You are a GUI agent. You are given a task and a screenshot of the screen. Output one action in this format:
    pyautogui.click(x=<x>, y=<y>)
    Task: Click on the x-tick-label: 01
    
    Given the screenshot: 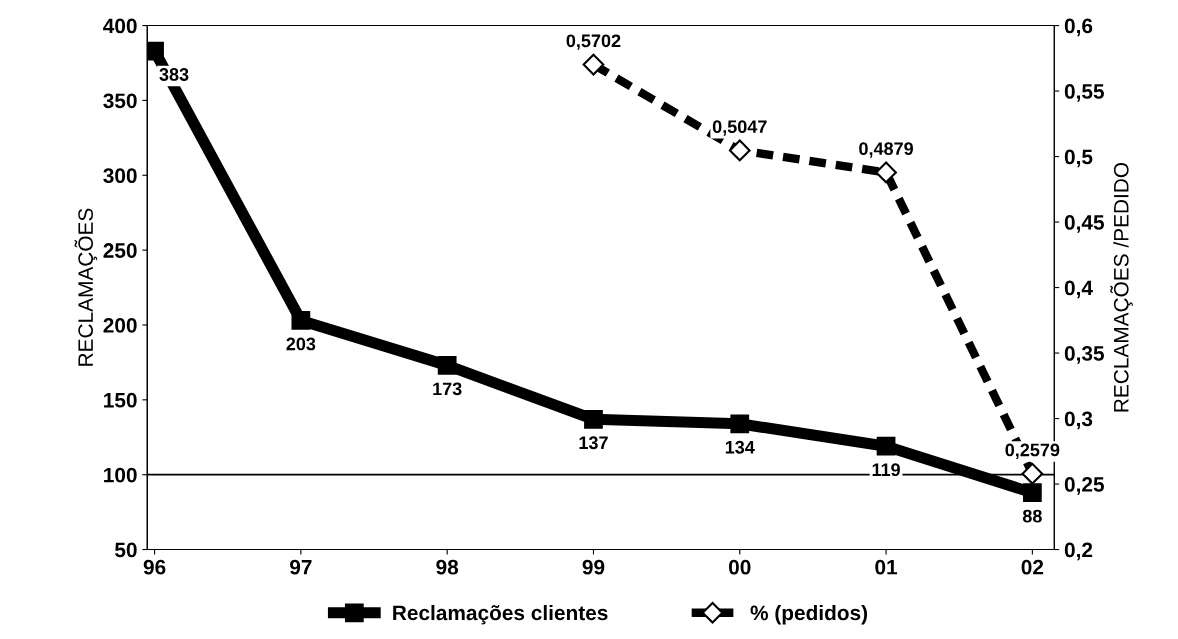 What is the action you would take?
    pyautogui.click(x=886, y=567)
    